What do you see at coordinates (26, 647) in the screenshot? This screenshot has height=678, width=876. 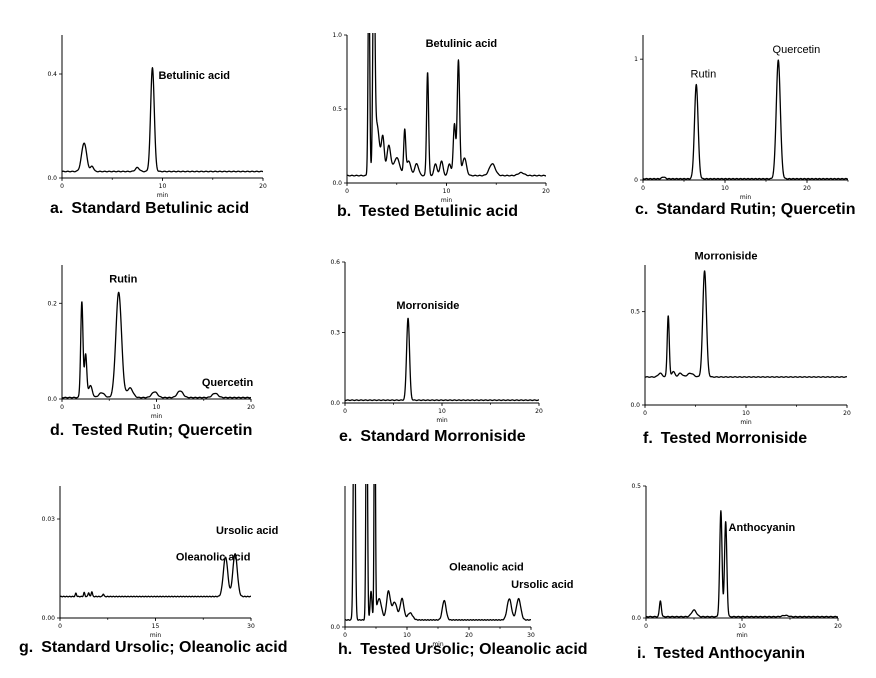 I see `panel-caption-prefix: g.` at bounding box center [26, 647].